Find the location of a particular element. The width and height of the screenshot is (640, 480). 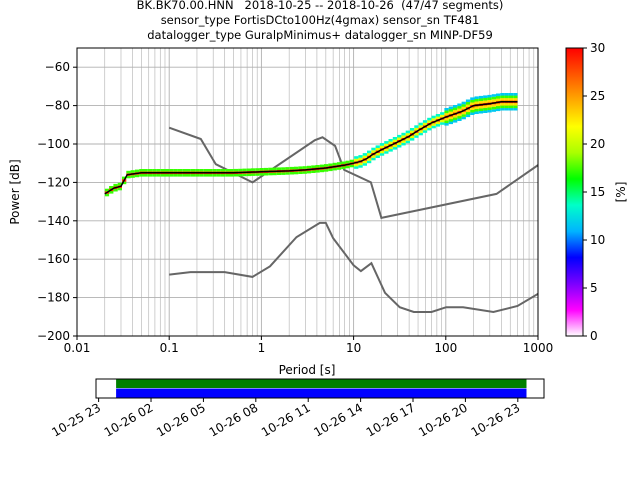

timeline-tick-label: 10-26 02 is located at coordinates (129, 419).